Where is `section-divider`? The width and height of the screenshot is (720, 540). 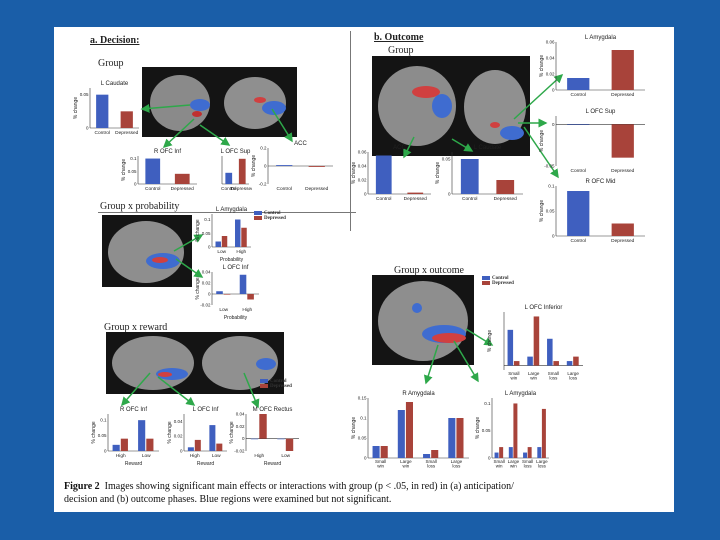 section-divider is located at coordinates (227, 212).